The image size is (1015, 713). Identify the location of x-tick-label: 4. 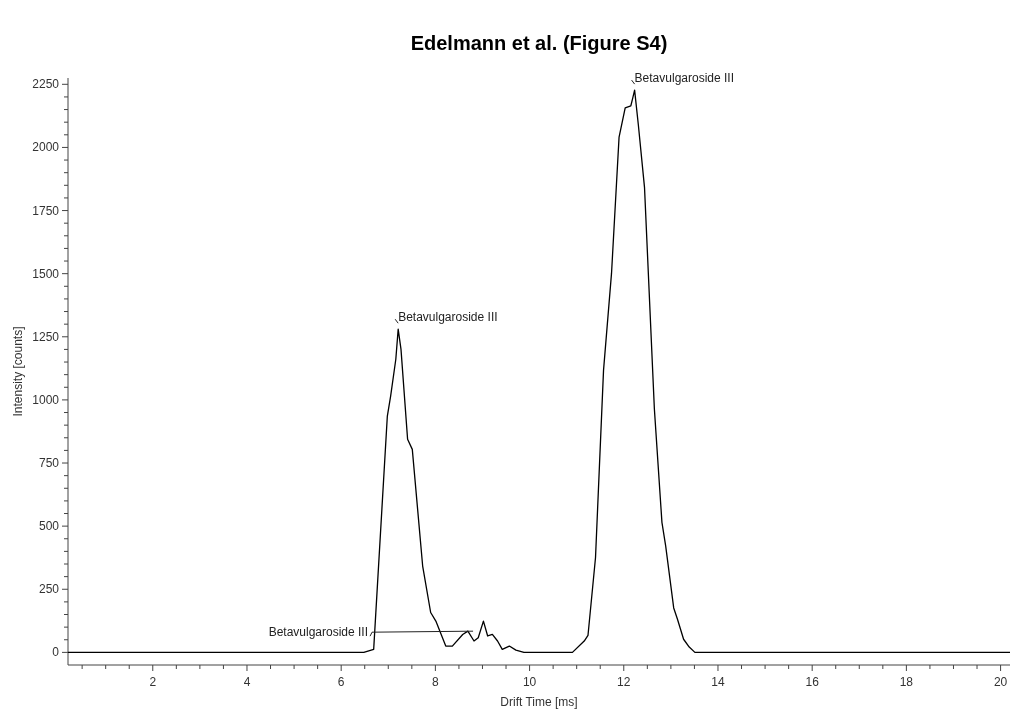
(247, 682).